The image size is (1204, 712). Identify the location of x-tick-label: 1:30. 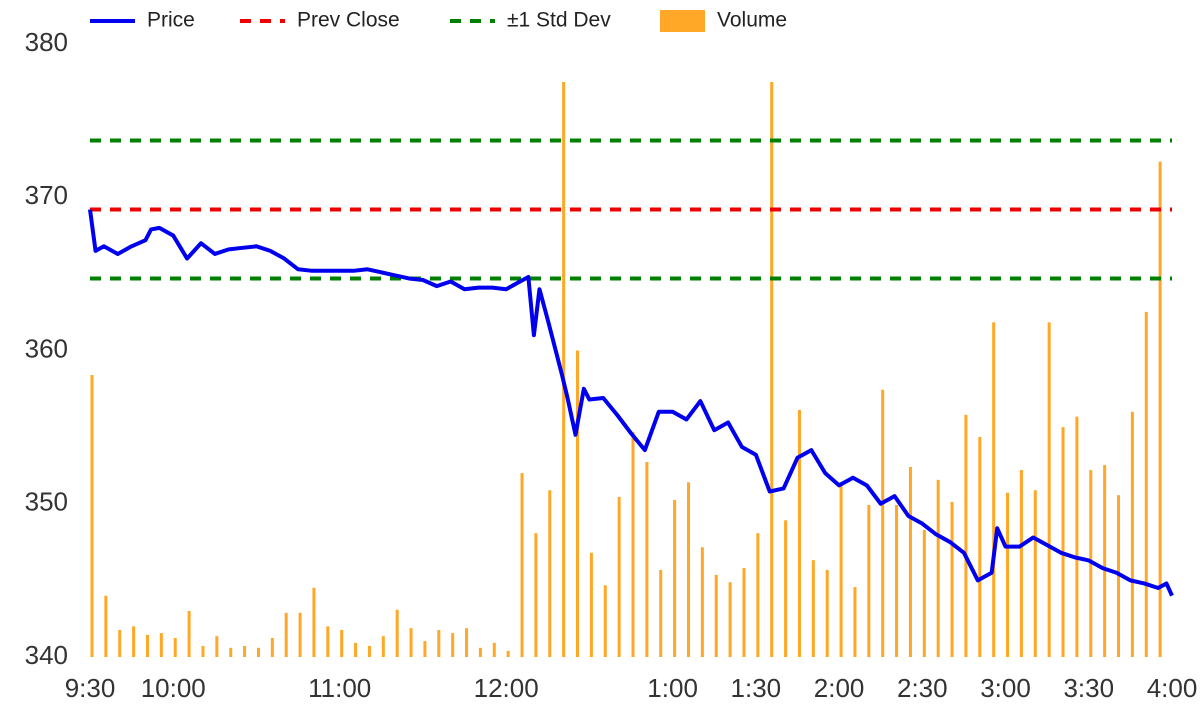
(756, 688).